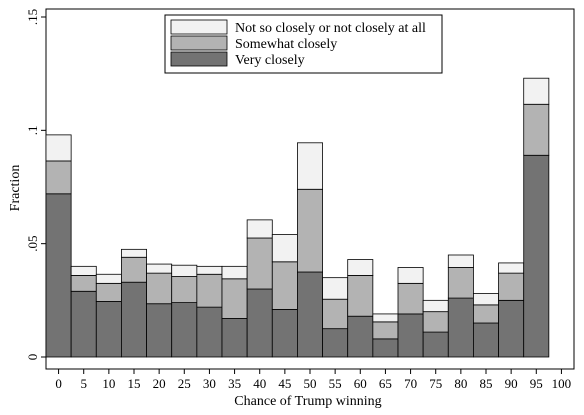 The height and width of the screenshot is (415, 584). What do you see at coordinates (335, 383) in the screenshot?
I see `x-tick-label: 55` at bounding box center [335, 383].